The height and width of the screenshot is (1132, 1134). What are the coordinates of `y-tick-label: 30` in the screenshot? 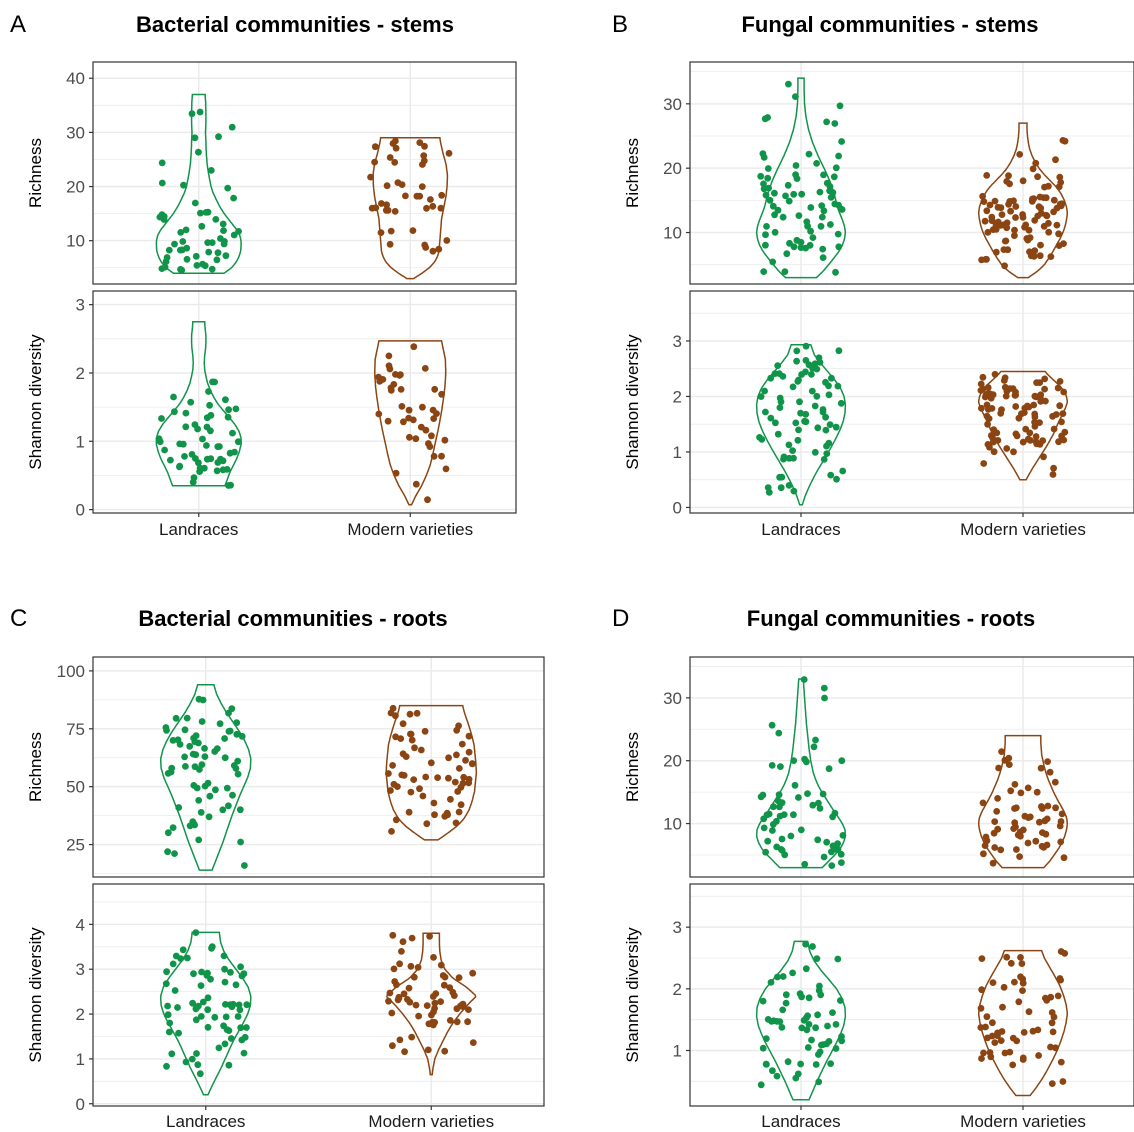 It's located at (672, 104).